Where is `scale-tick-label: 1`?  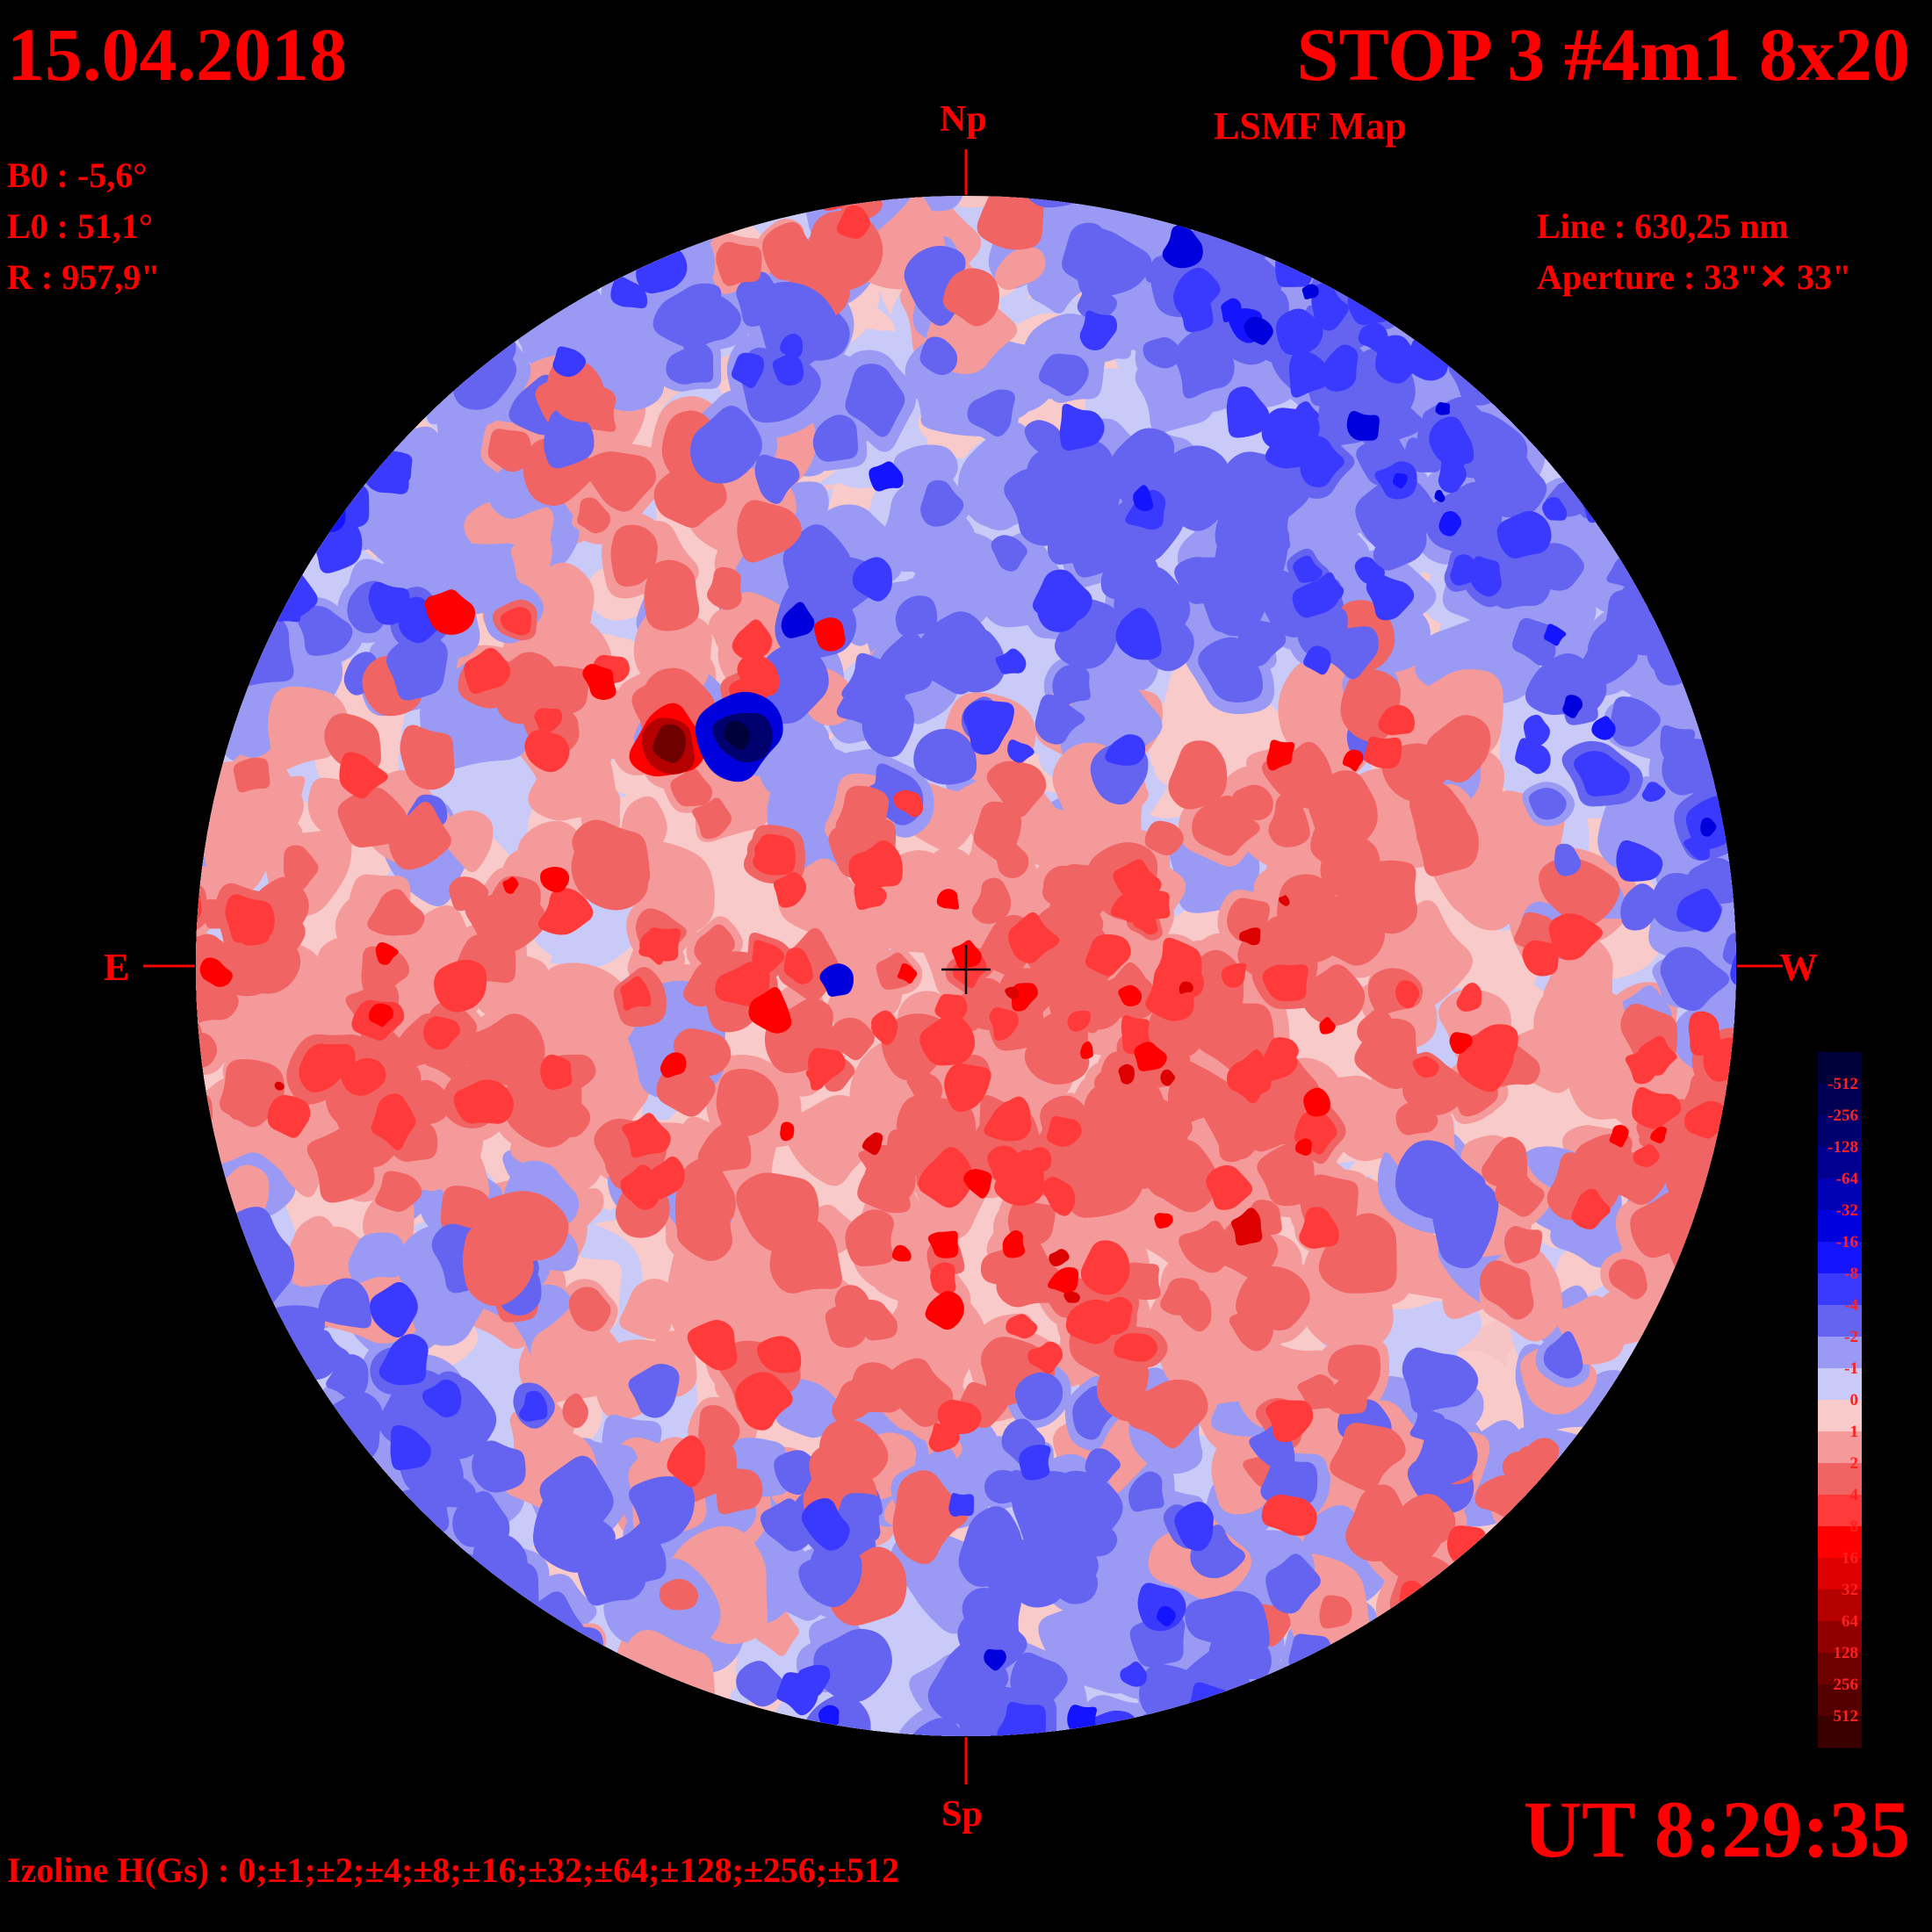
scale-tick-label: 1 is located at coordinates (1855, 1432).